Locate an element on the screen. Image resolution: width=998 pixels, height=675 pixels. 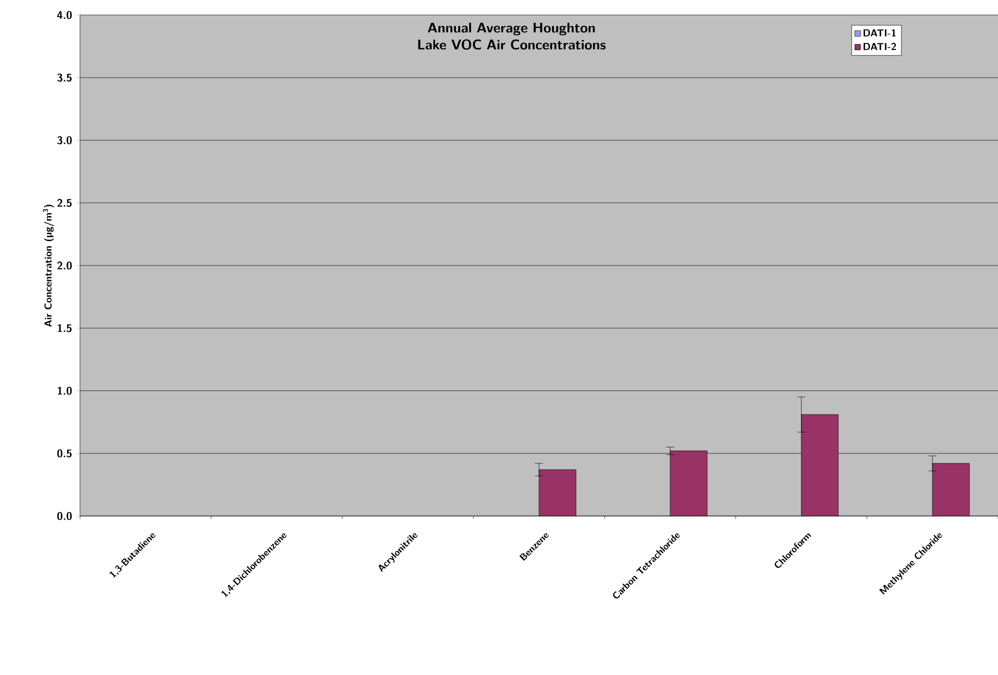
y-axis-title: Air Concentration (µg/m$^{3}$) is located at coordinates (48, 265).